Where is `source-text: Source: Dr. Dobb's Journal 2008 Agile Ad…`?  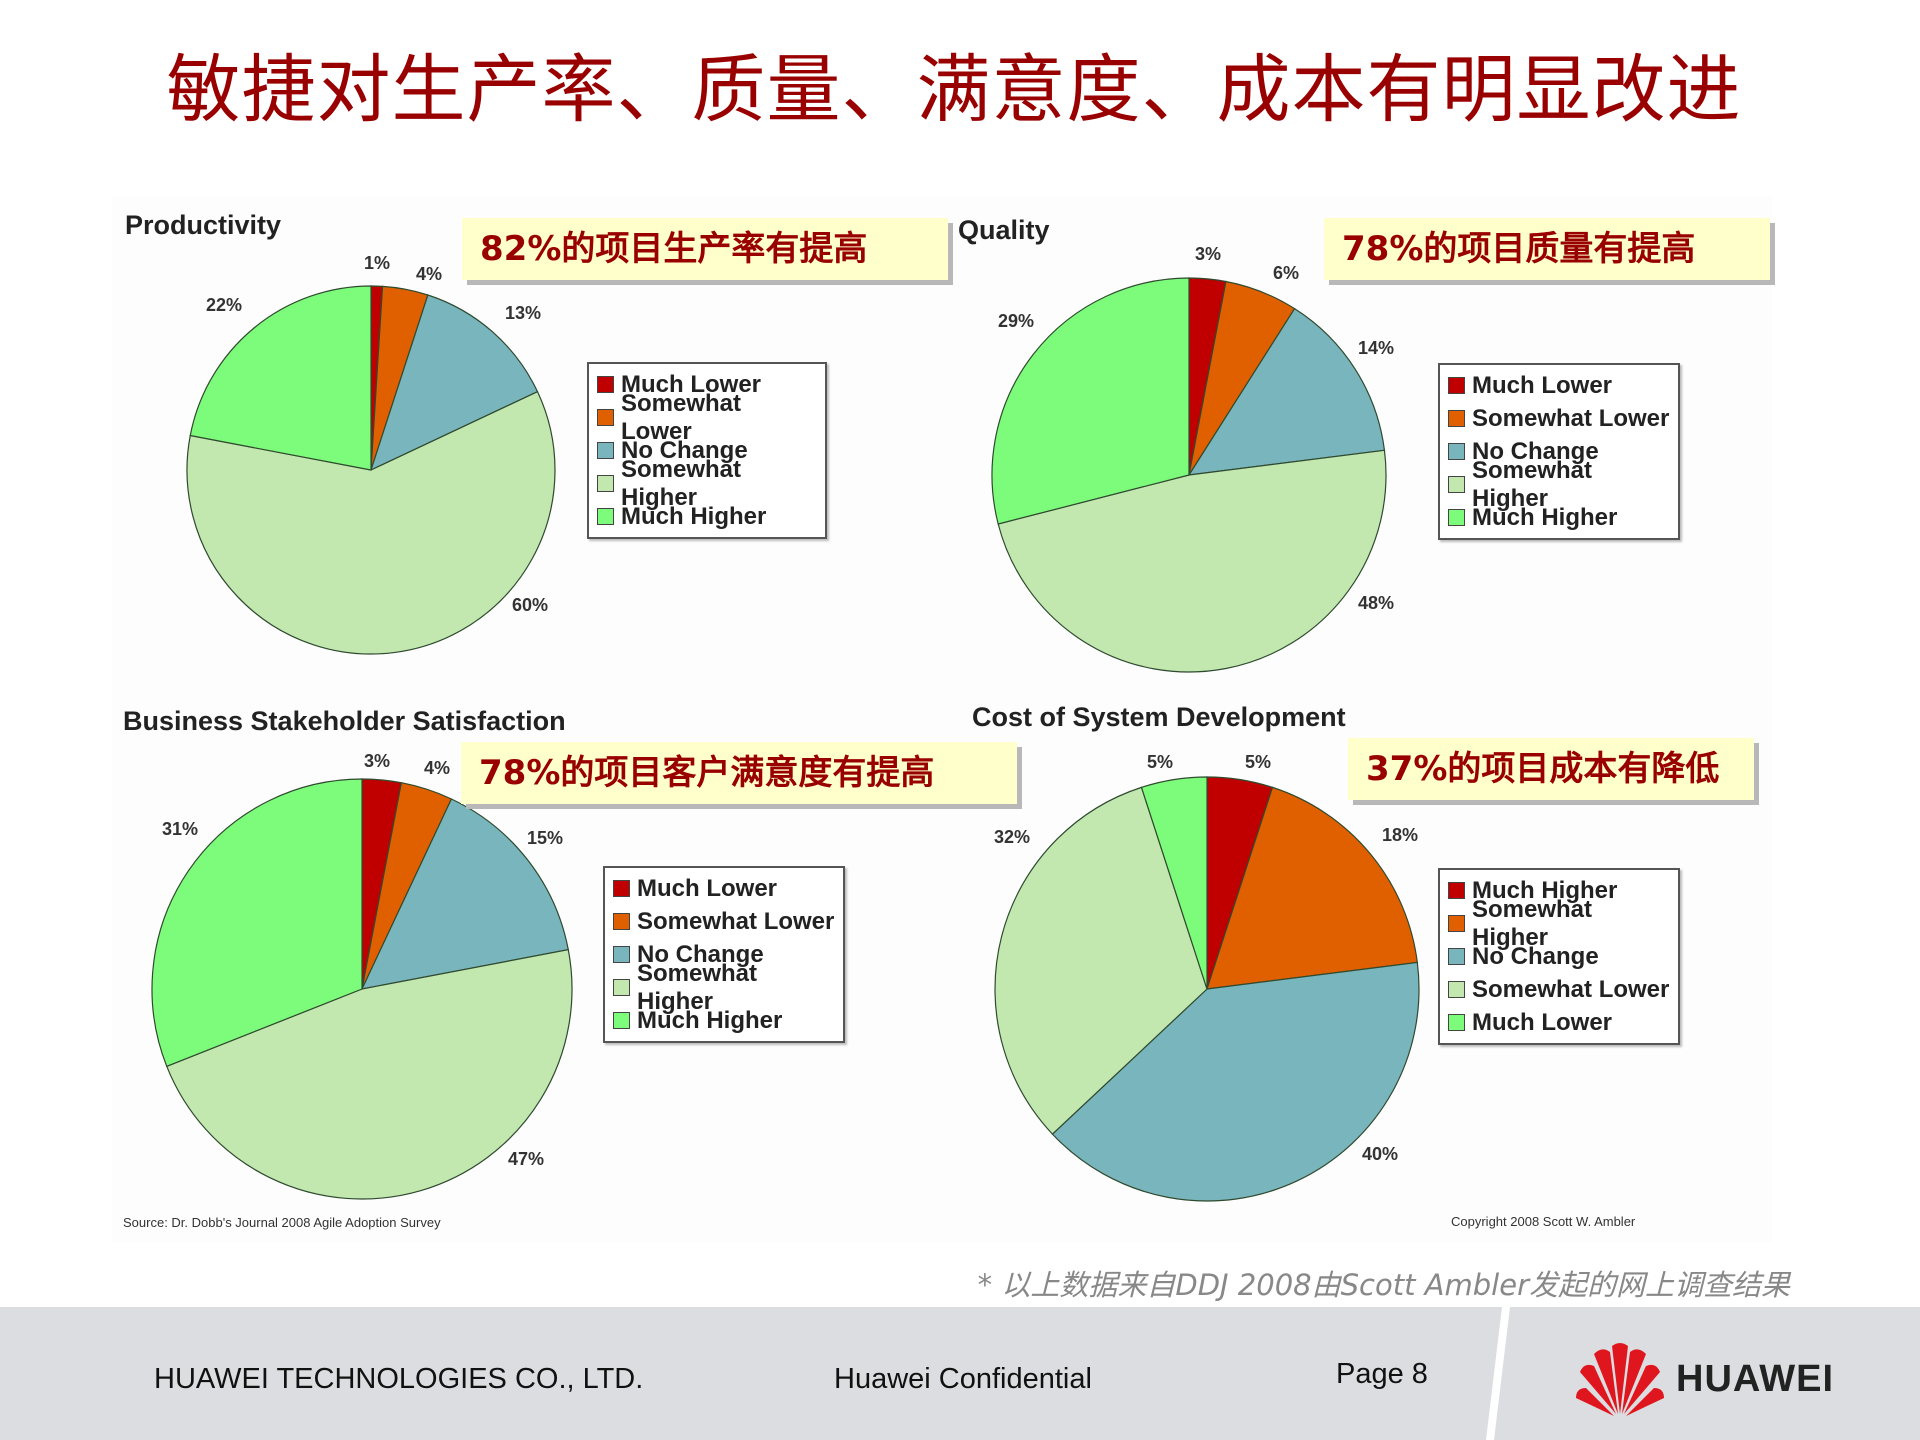 source-text: Source: Dr. Dobb's Journal 2008 Agile Ad… is located at coordinates (282, 1222).